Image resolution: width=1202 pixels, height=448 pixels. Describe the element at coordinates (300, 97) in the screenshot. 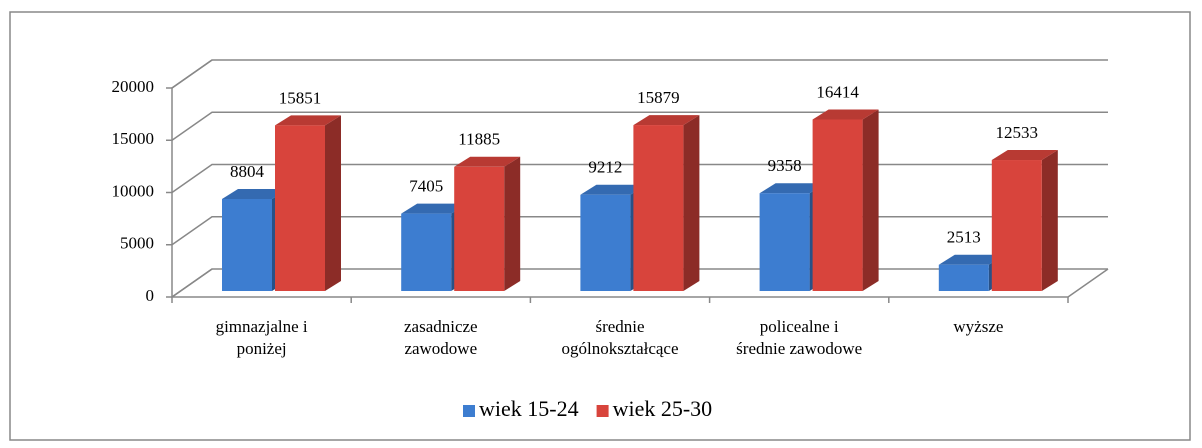

I see `data-label: 15851` at that location.